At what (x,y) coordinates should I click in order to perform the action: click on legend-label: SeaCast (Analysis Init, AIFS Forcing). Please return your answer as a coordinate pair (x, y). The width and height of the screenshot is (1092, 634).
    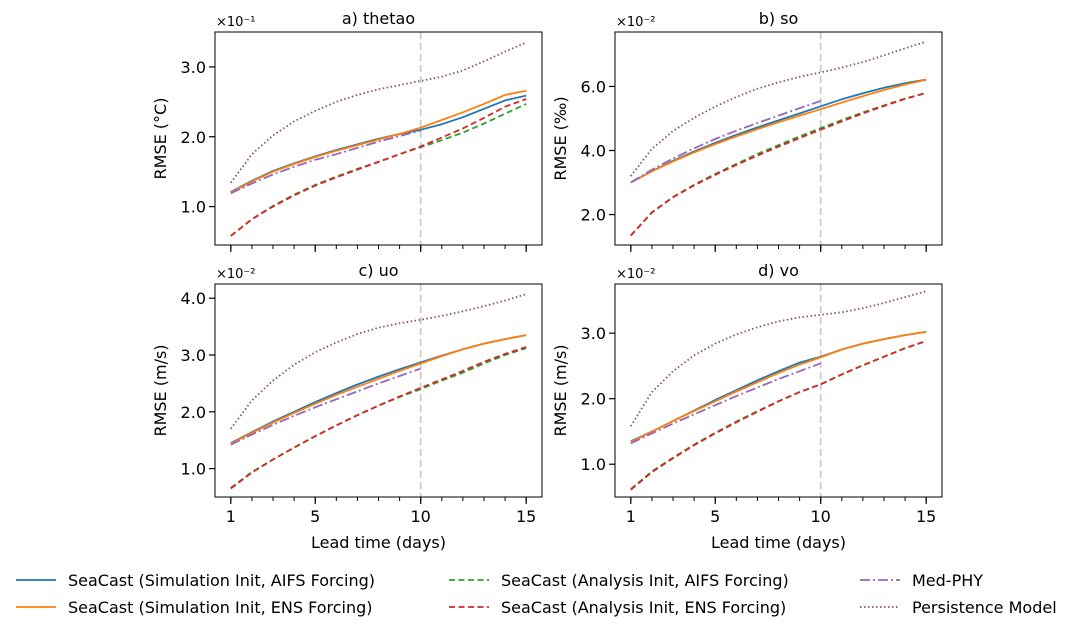
    Looking at the image, I should click on (645, 580).